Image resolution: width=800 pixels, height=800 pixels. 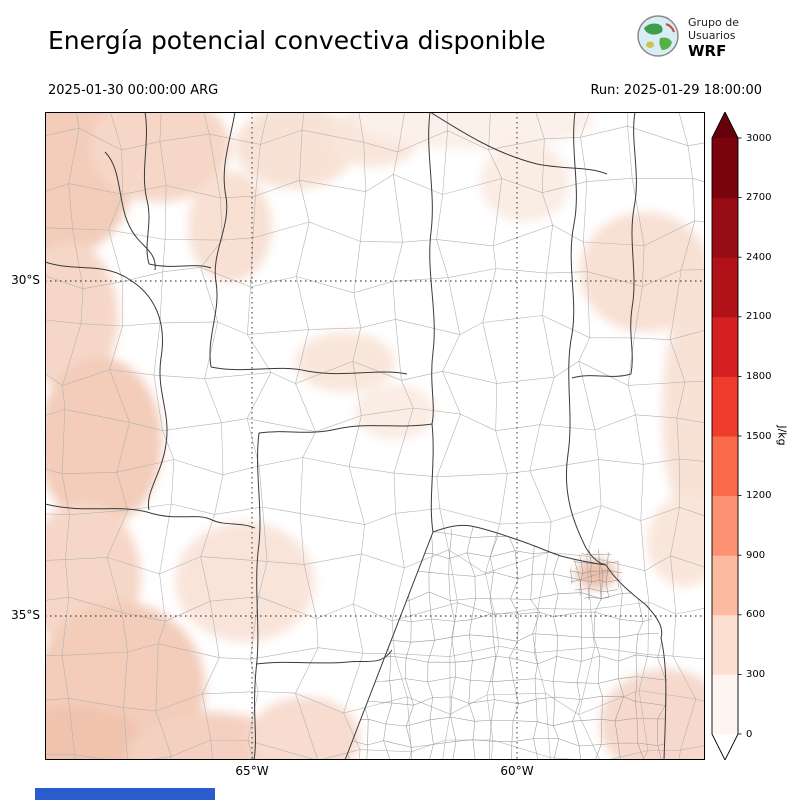 I want to click on city-department-boundaries, so click(x=596, y=575).